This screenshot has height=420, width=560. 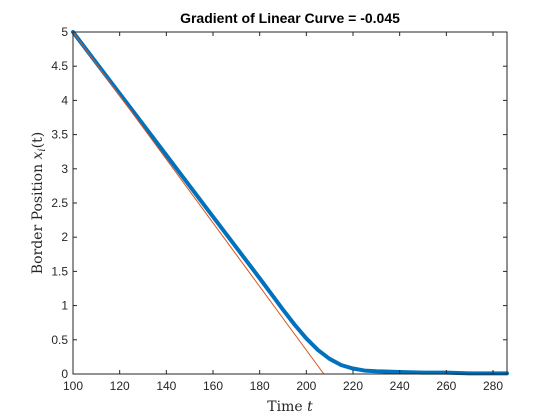 I want to click on y-tick-label: 0, so click(x=64, y=374).